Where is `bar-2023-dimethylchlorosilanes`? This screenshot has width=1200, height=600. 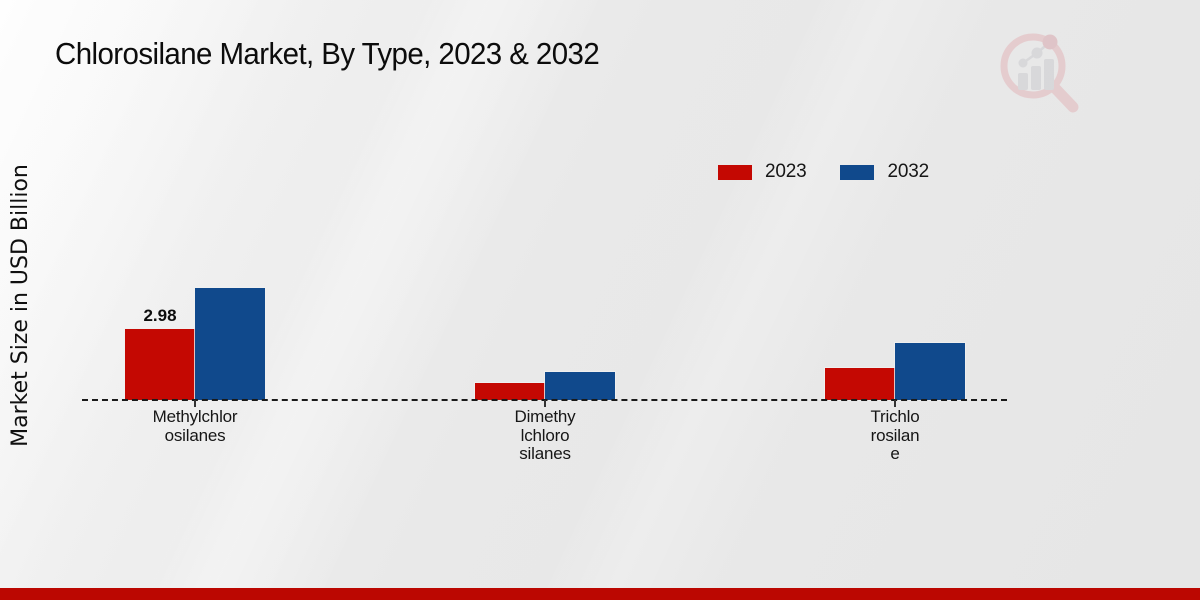
bar-2023-dimethylchlorosilanes is located at coordinates (510, 391).